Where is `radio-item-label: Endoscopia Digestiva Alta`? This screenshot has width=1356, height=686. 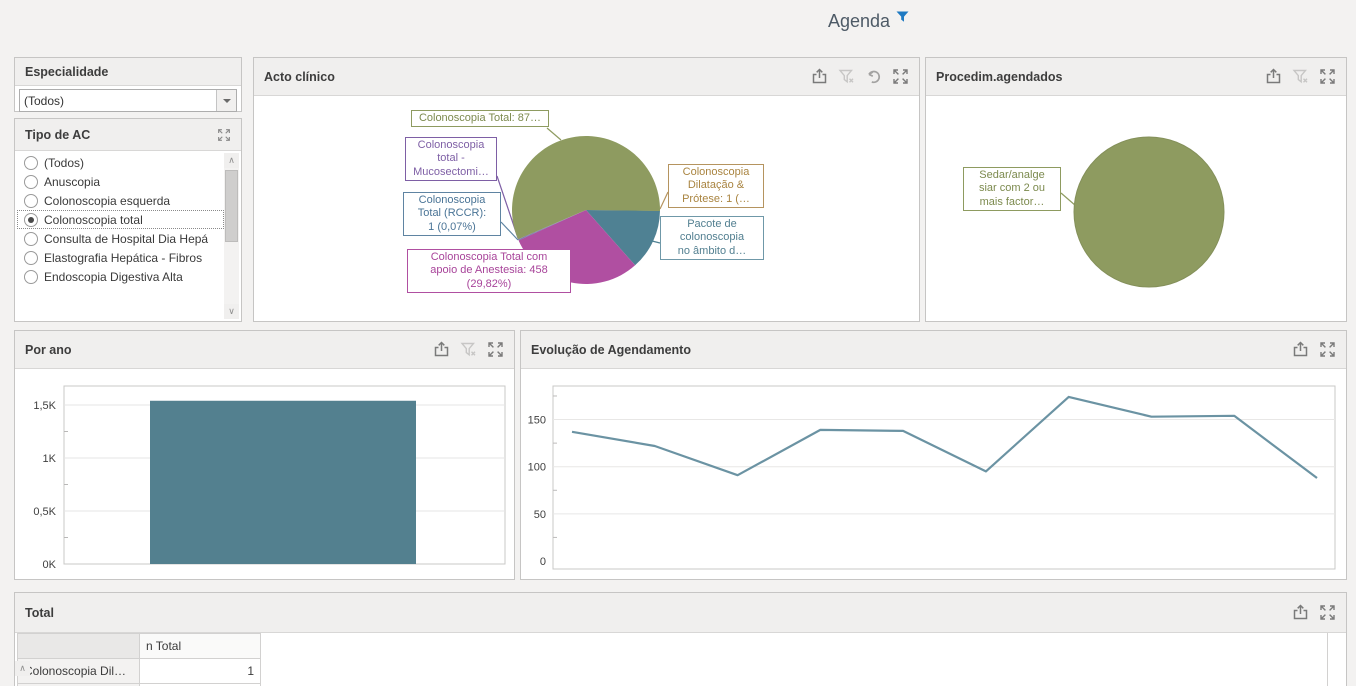
radio-item-label: Endoscopia Digestiva Alta is located at coordinates (113, 276).